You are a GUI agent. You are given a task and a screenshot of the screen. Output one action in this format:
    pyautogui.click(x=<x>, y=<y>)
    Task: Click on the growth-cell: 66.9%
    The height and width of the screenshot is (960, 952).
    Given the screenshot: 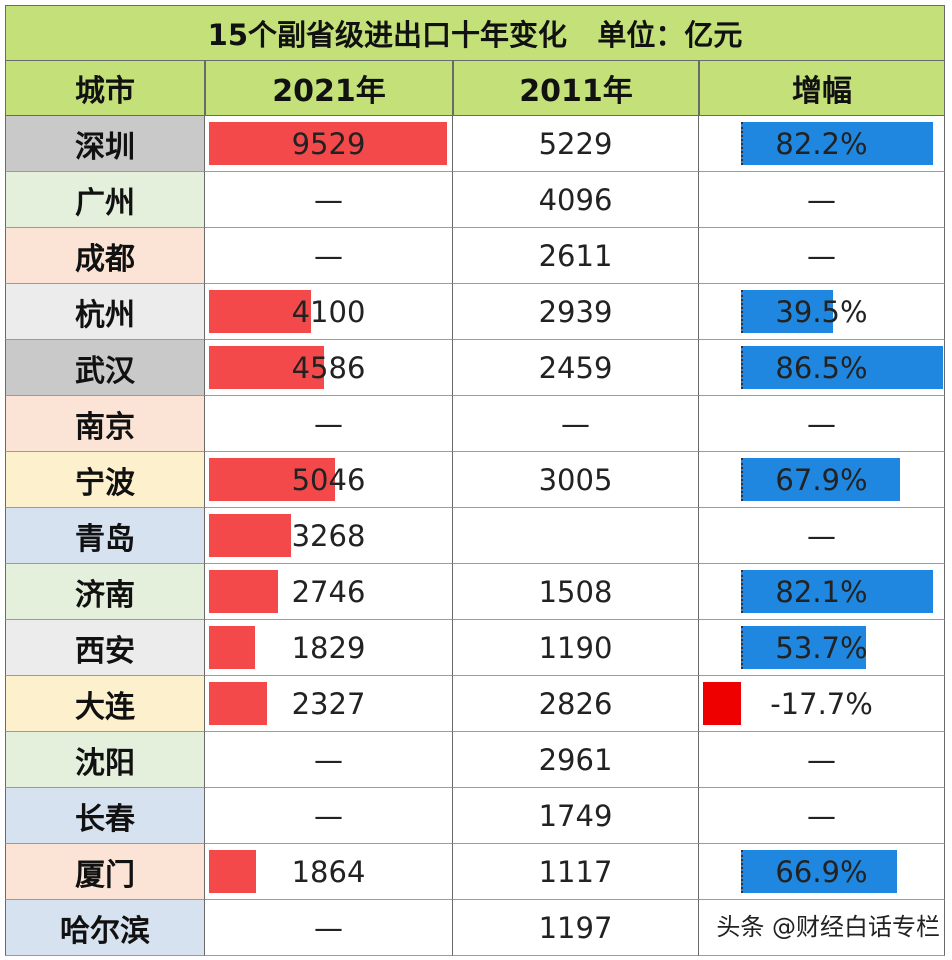 What is the action you would take?
    pyautogui.click(x=822, y=872)
    